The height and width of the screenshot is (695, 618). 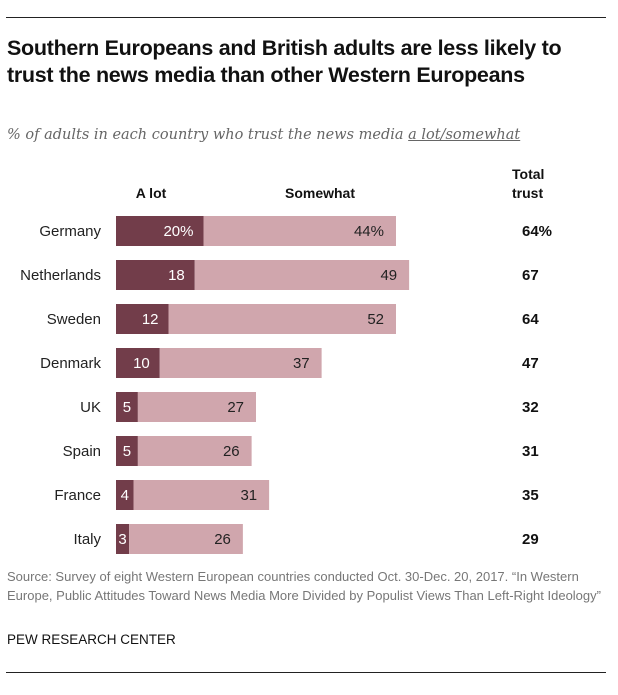 What do you see at coordinates (178, 231) in the screenshot?
I see `data-label-a-lot: 20%` at bounding box center [178, 231].